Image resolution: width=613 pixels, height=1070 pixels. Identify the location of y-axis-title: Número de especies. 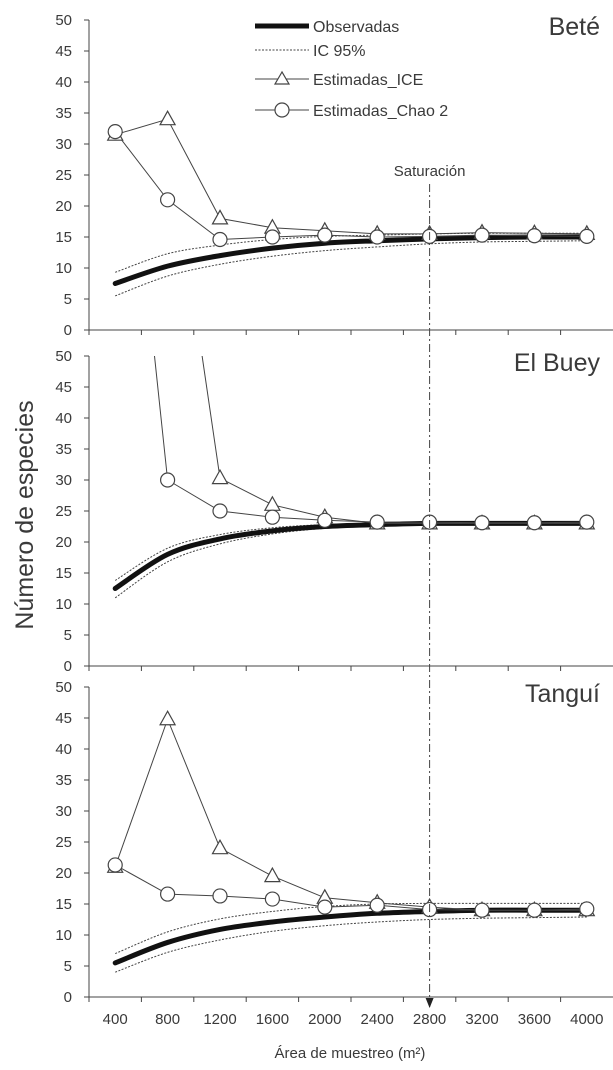
(25, 514).